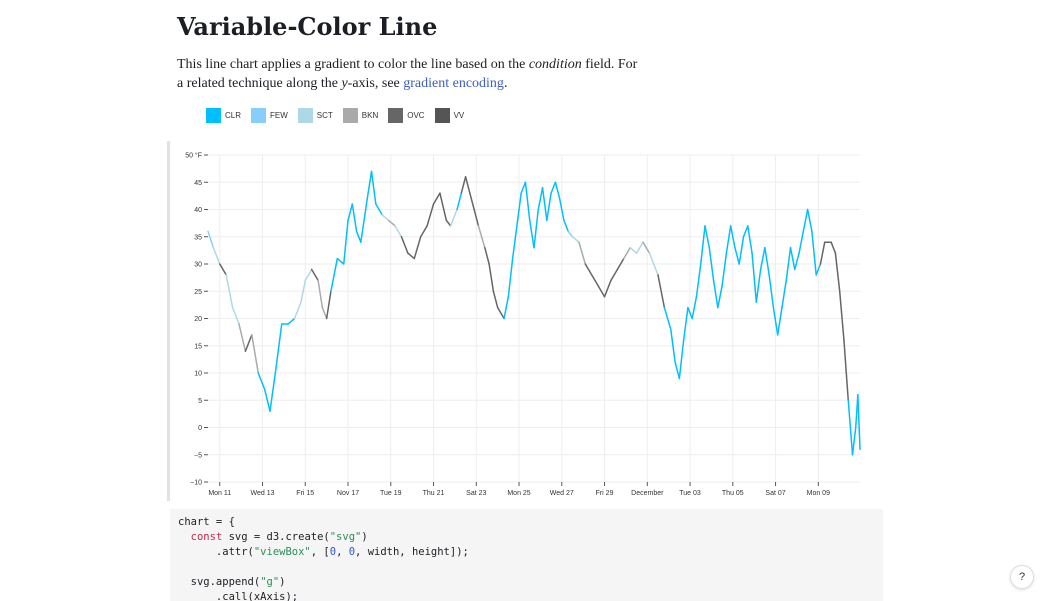  I want to click on y-tick-label: 40, so click(198, 210).